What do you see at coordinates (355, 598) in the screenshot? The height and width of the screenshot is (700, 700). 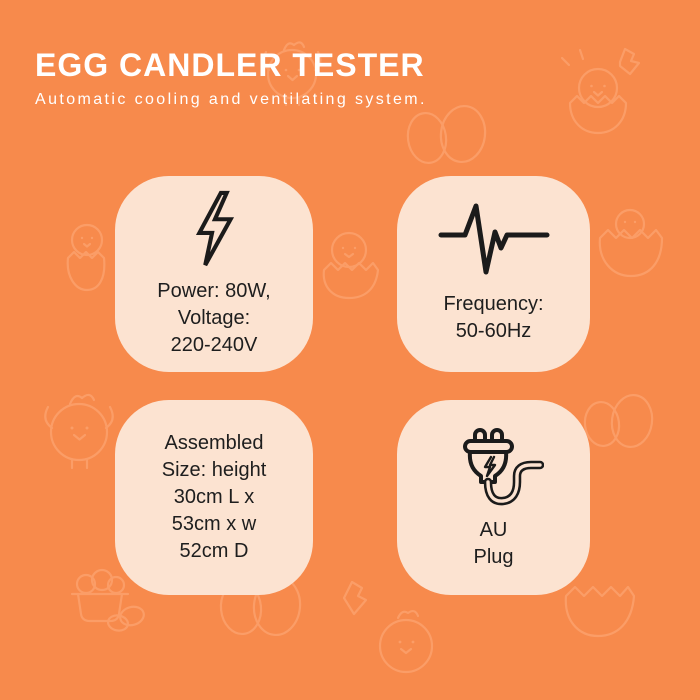 I see `shell-piece-icon` at bounding box center [355, 598].